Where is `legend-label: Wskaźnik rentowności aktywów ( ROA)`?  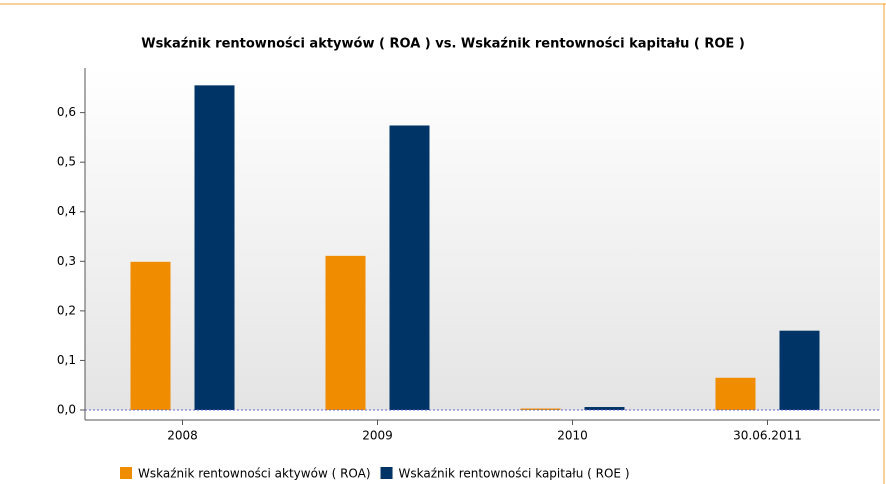 legend-label: Wskaźnik rentowności aktywów ( ROA) is located at coordinates (254, 474).